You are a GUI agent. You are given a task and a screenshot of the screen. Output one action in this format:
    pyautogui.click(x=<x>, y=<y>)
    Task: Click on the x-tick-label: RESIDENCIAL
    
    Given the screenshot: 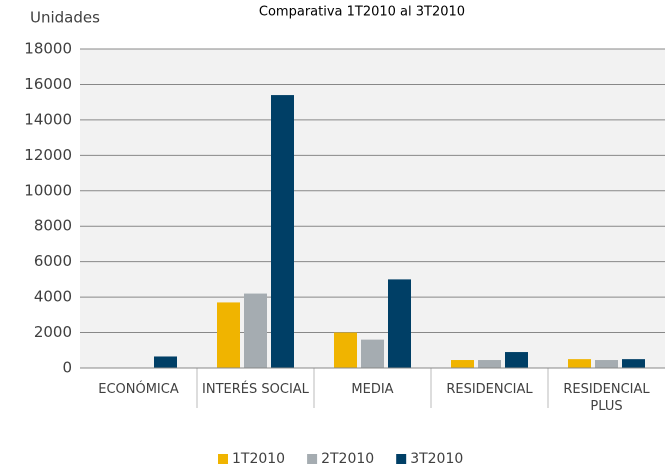 What is the action you would take?
    pyautogui.click(x=489, y=389)
    